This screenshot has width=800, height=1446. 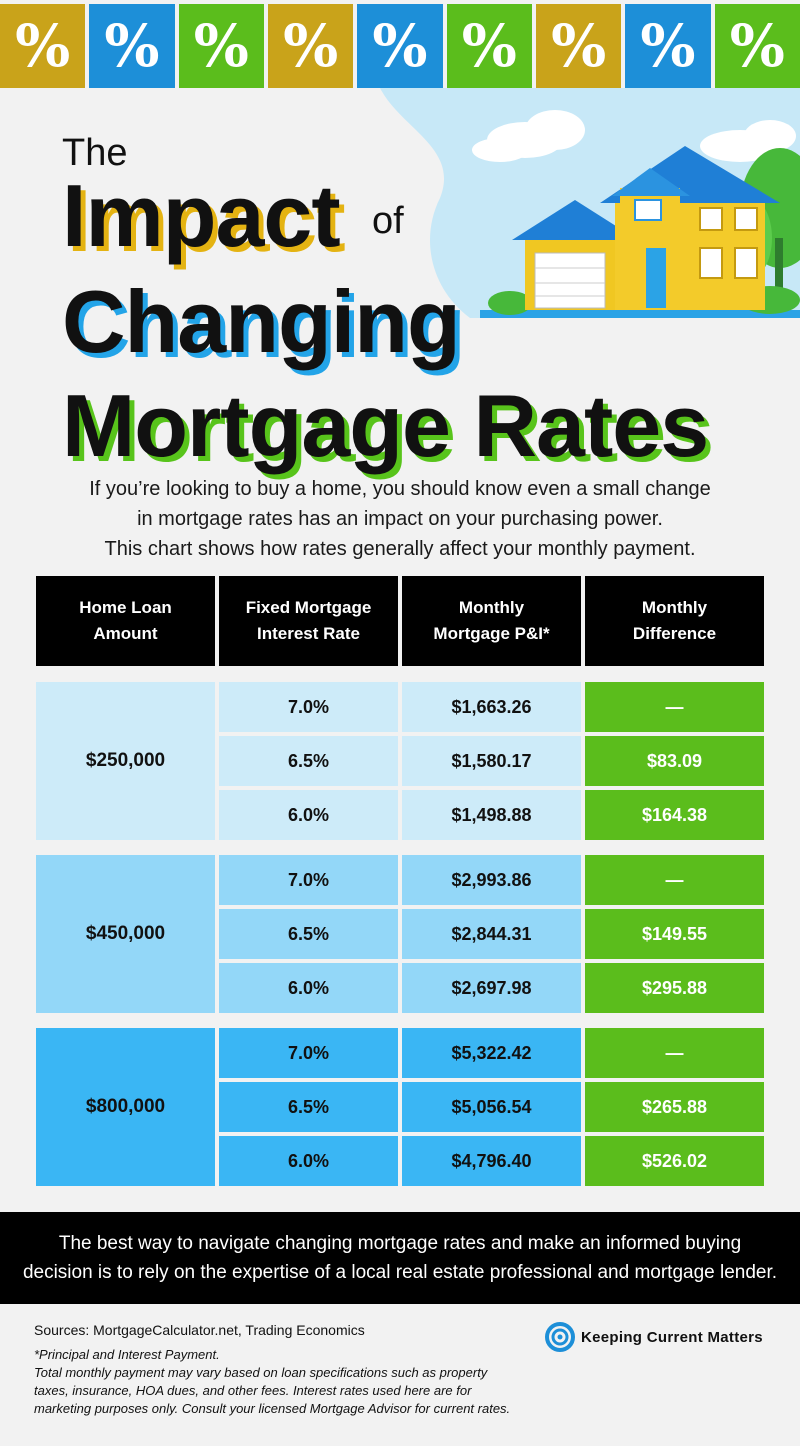 What do you see at coordinates (308, 621) in the screenshot?
I see `header-interest-rate: Fixed Mortgage Interest Rate` at bounding box center [308, 621].